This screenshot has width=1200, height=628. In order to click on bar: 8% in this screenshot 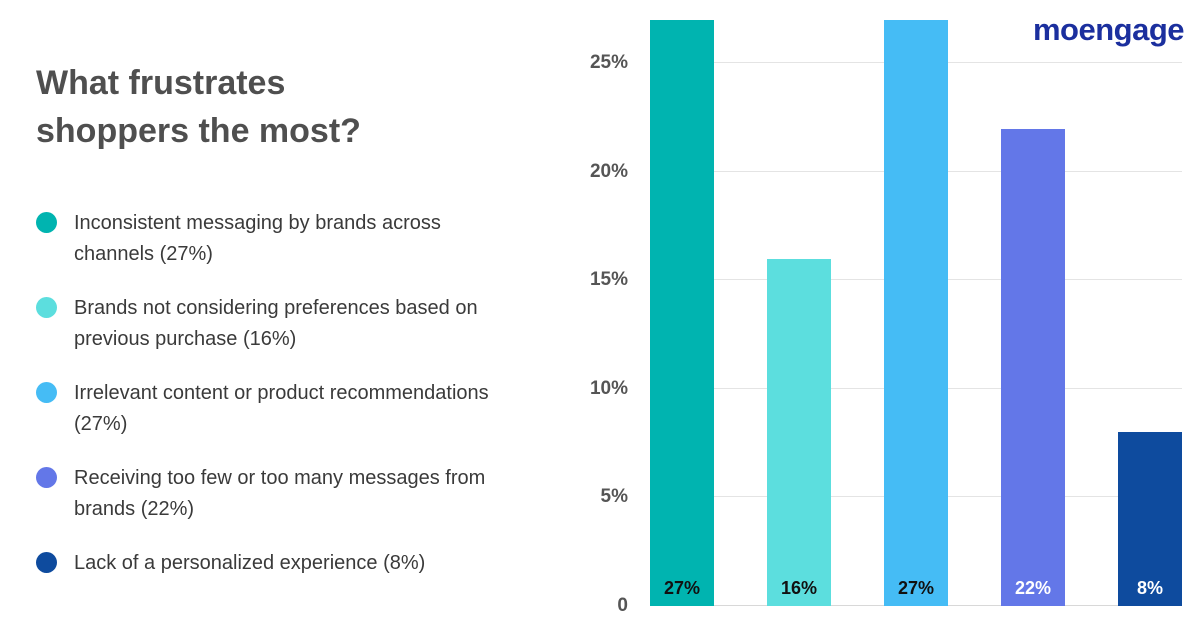, I will do `click(1150, 519)`.